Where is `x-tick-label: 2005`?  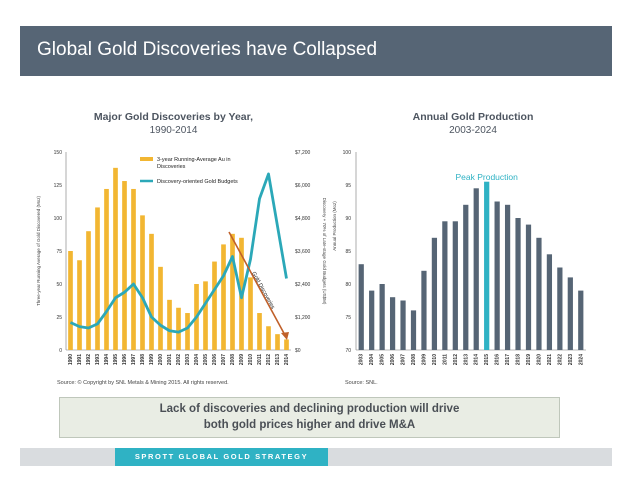
x-tick-label: 2005 is located at coordinates (206, 359).